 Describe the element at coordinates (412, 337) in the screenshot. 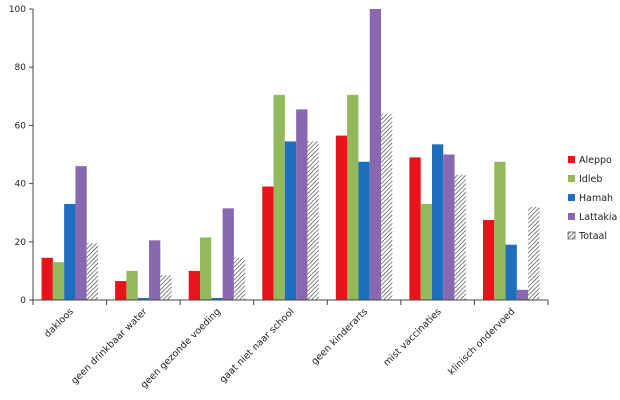

I see `x-category-label: mist vaccinaties` at that location.